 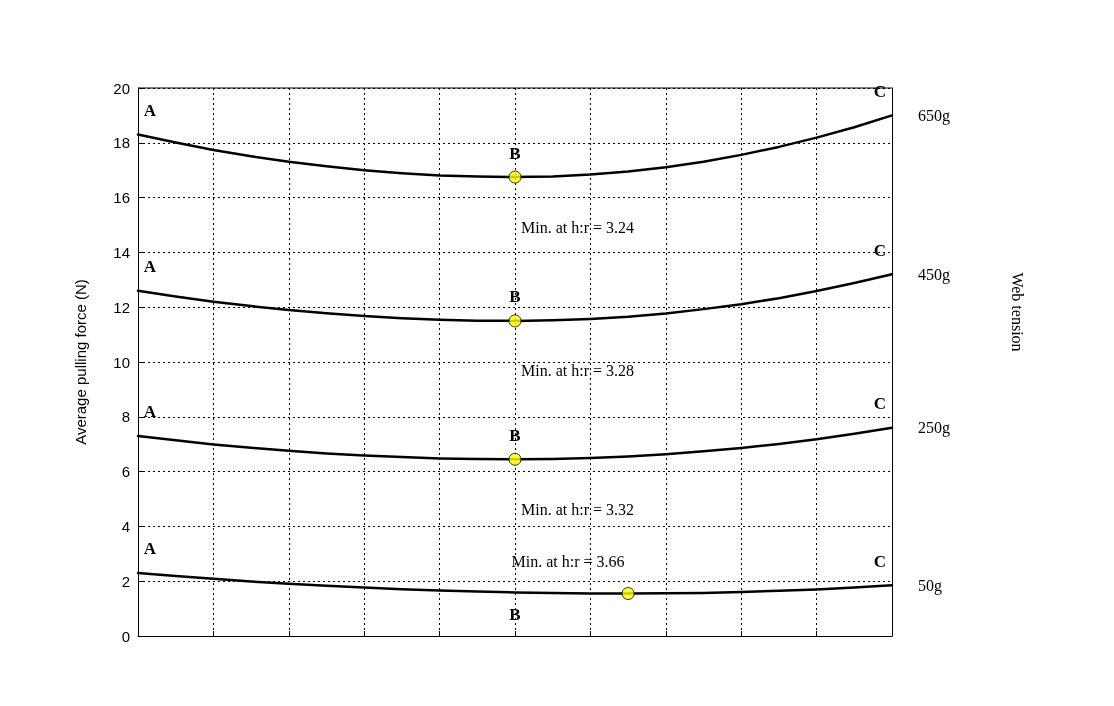 What do you see at coordinates (121, 307) in the screenshot?
I see `y-tick-label: 12` at bounding box center [121, 307].